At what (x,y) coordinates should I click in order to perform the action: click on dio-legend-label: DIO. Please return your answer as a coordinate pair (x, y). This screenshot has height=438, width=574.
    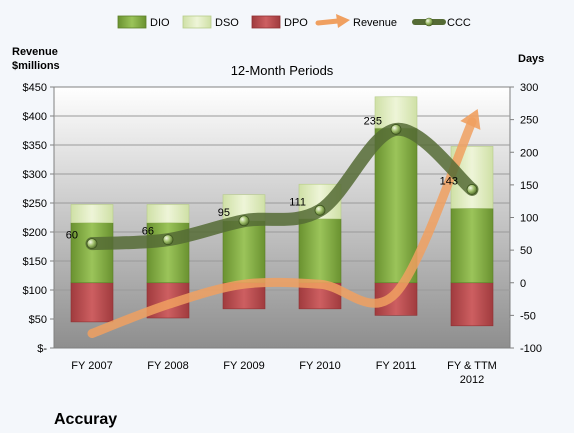
    Looking at the image, I should click on (160, 23).